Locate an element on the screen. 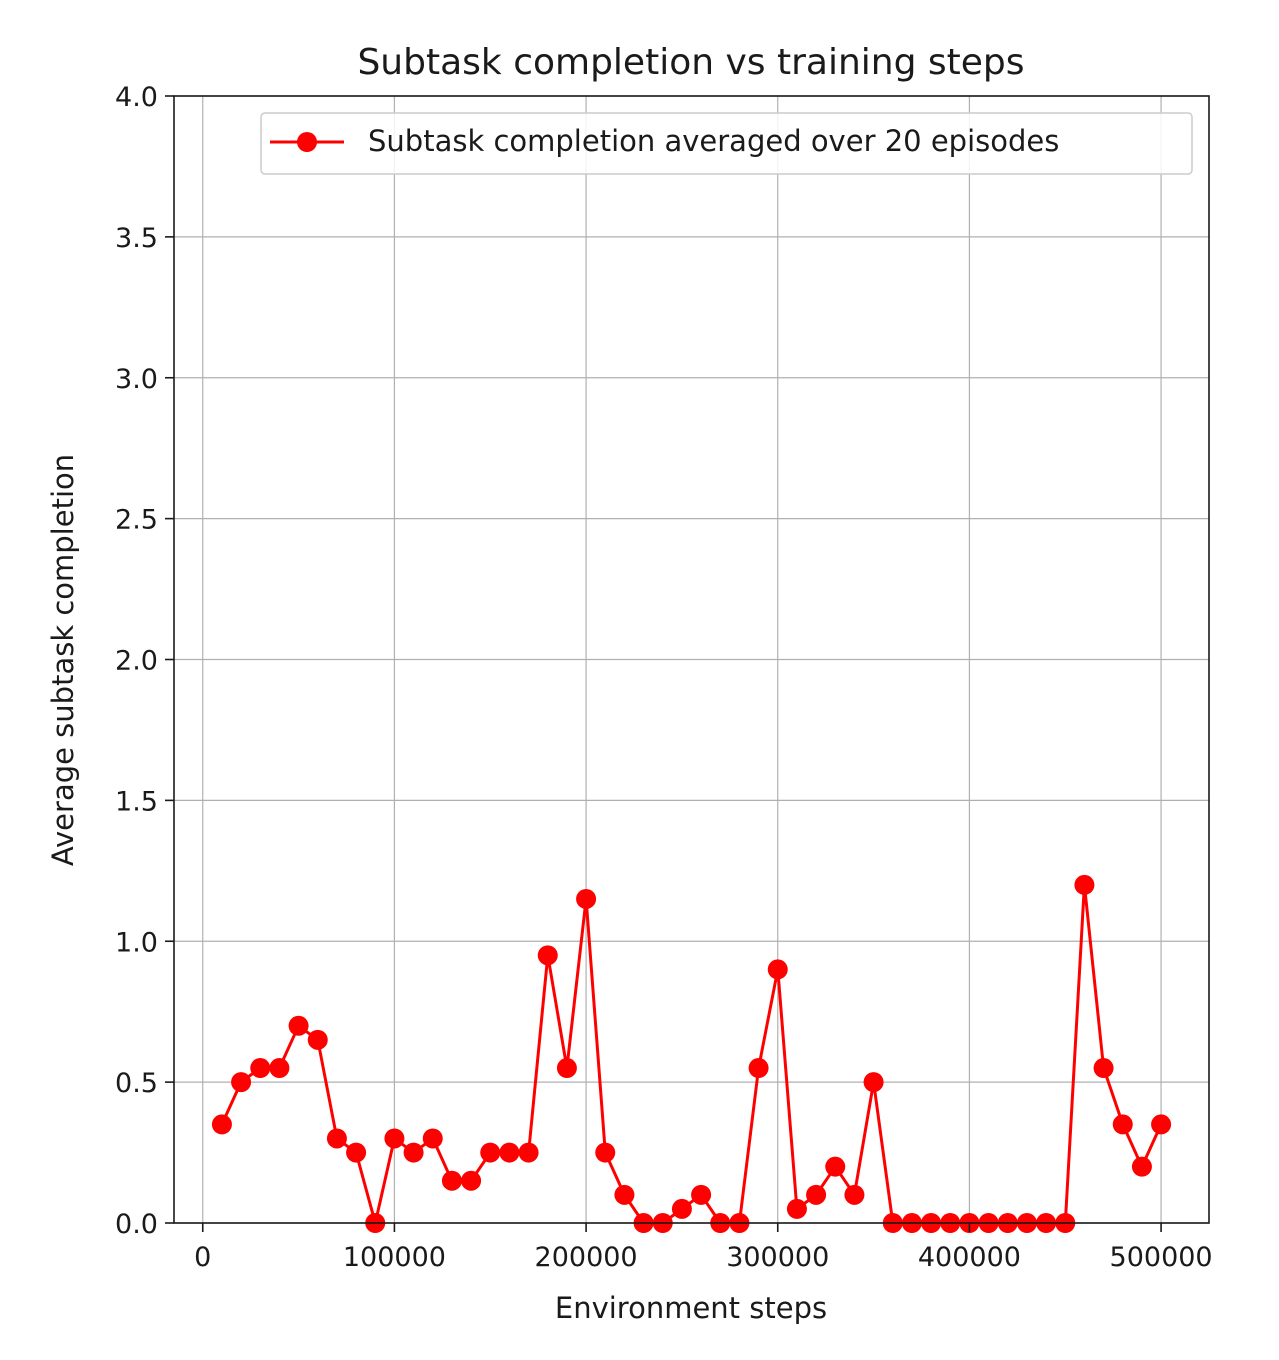 The image size is (1279, 1360). chart-title: Subtask completion vs training steps is located at coordinates (690, 62).